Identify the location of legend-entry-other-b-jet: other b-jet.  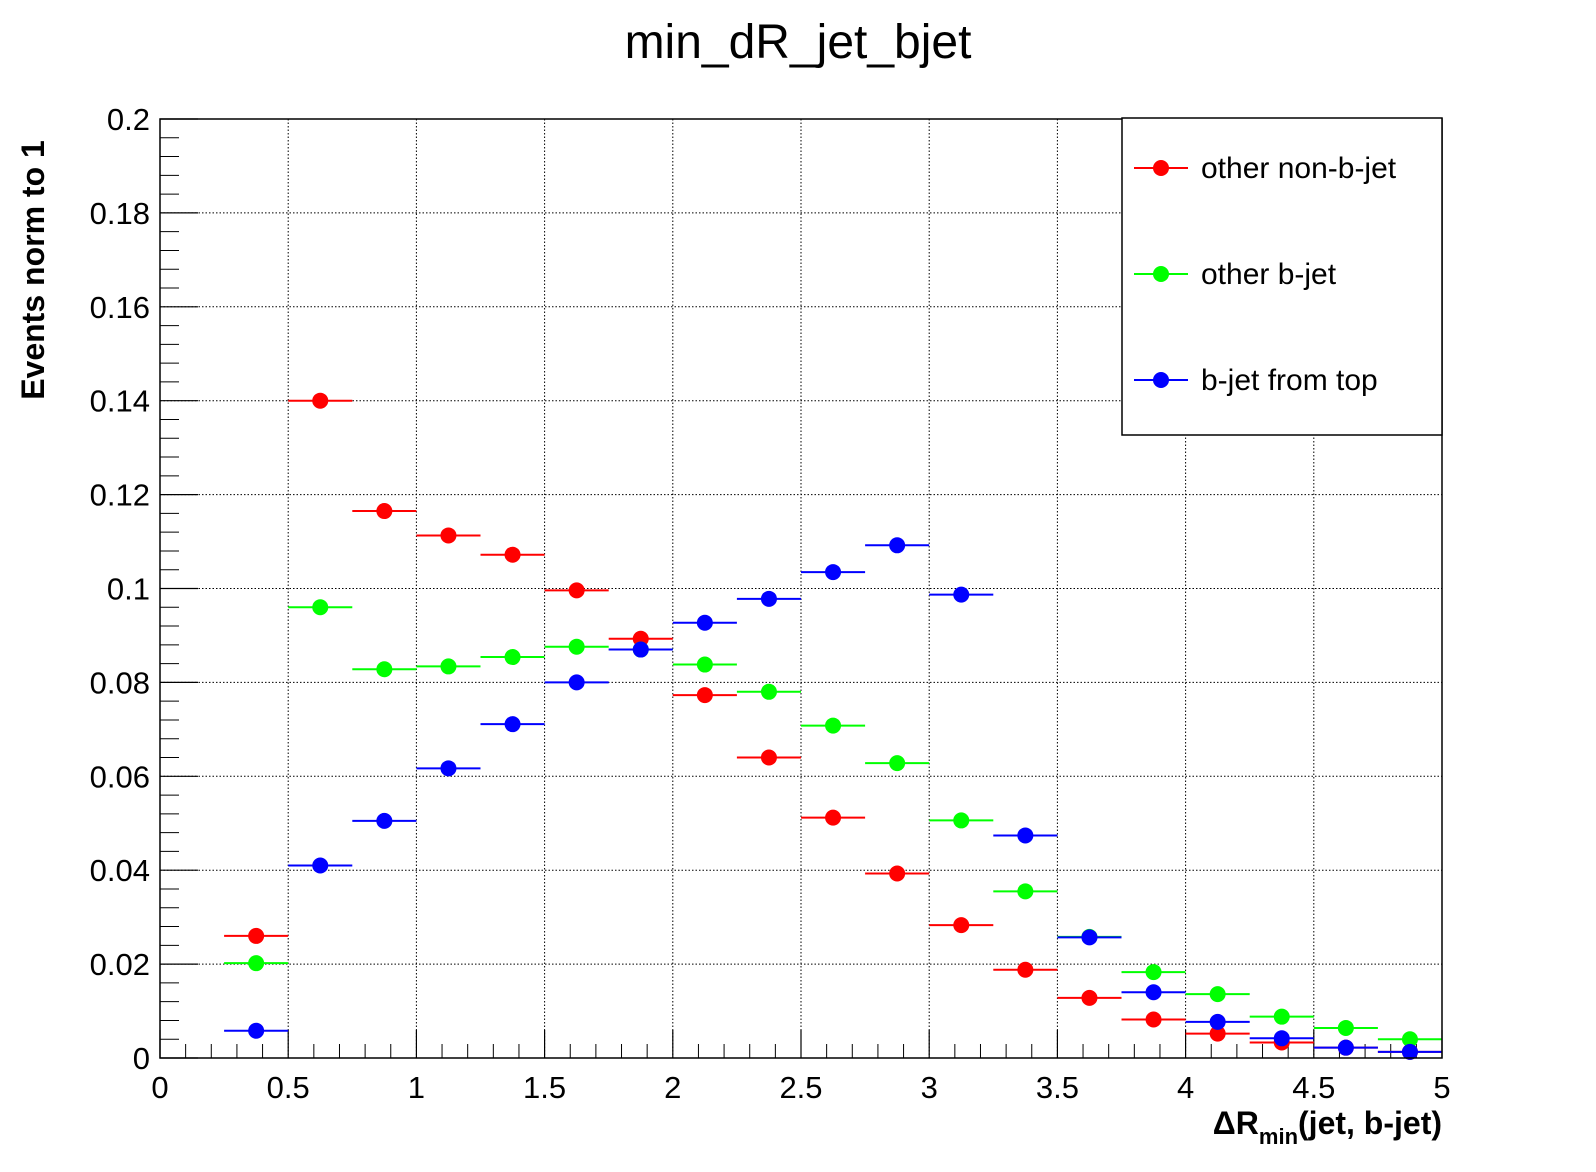
(1235, 274).